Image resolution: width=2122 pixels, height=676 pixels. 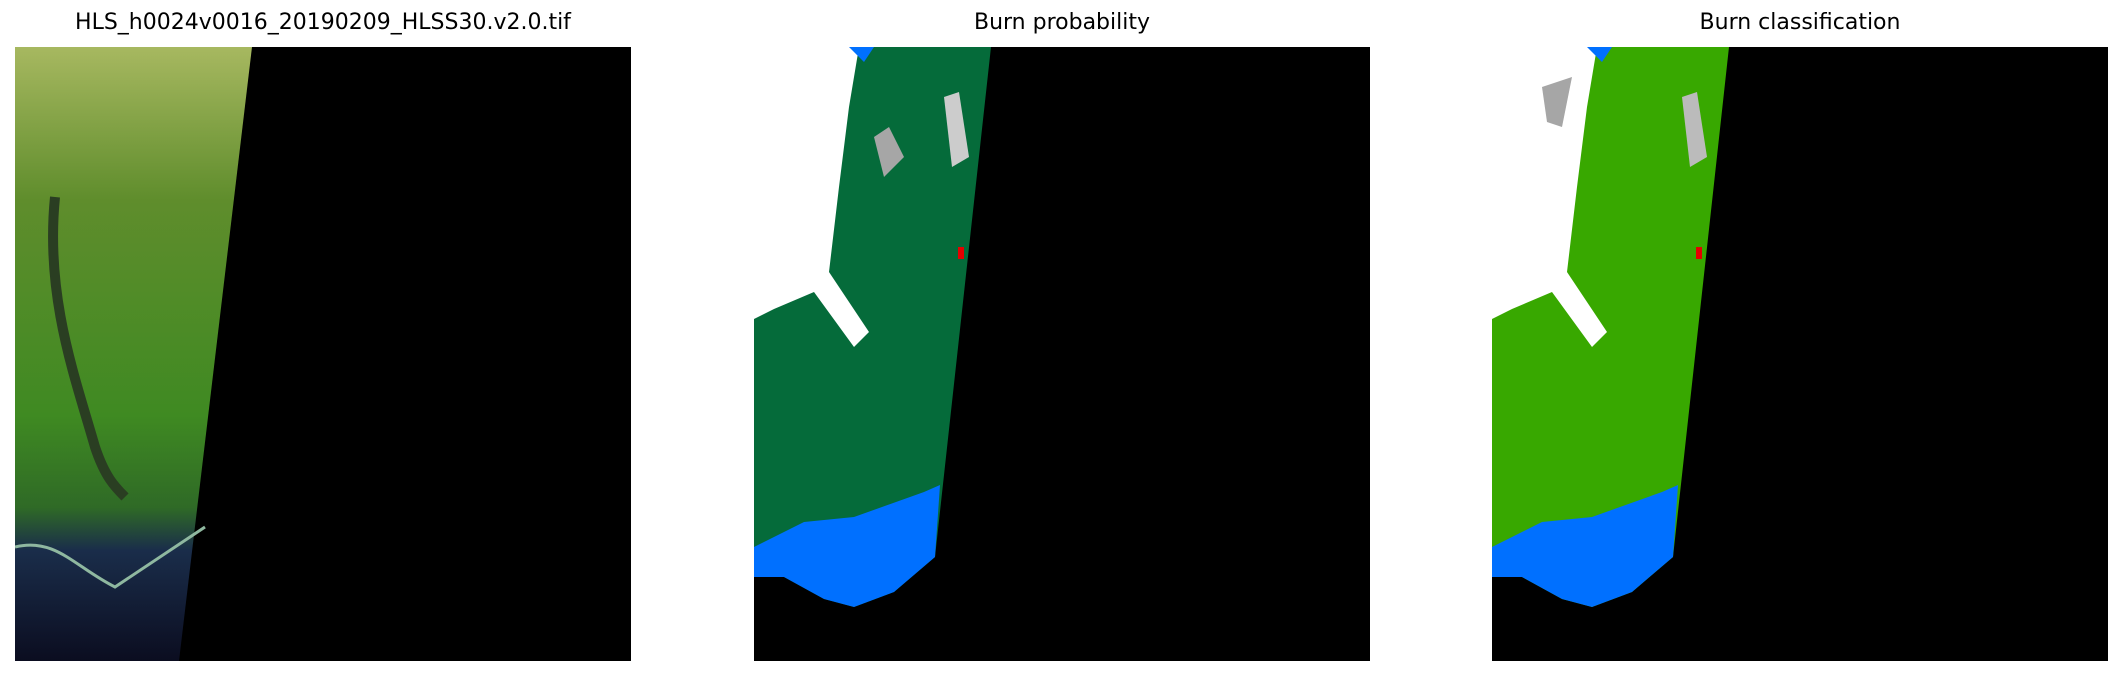 What do you see at coordinates (110, 557) in the screenshot?
I see `coastline` at bounding box center [110, 557].